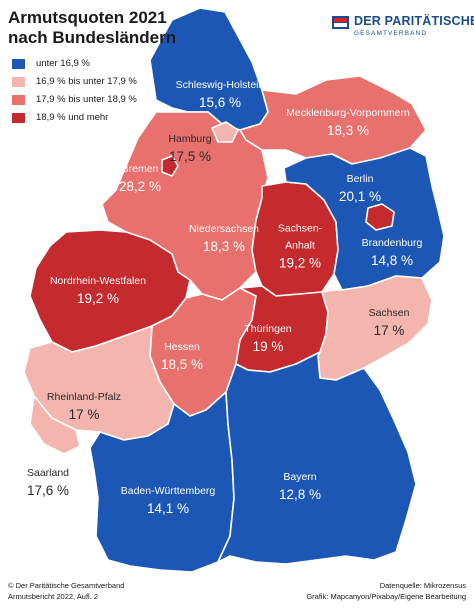 The height and width of the screenshot is (611, 474). Describe the element at coordinates (224, 238) in the screenshot. I see `state-label-niedersachsen: Niedersachsen 18,3 %` at that location.